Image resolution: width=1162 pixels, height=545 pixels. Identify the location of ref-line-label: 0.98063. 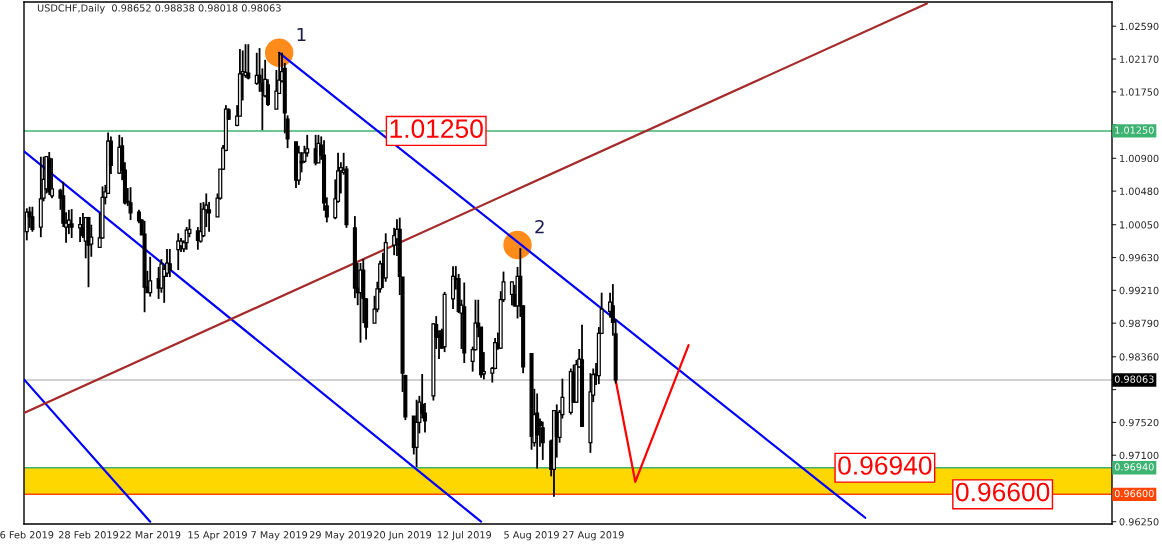
(1134, 379).